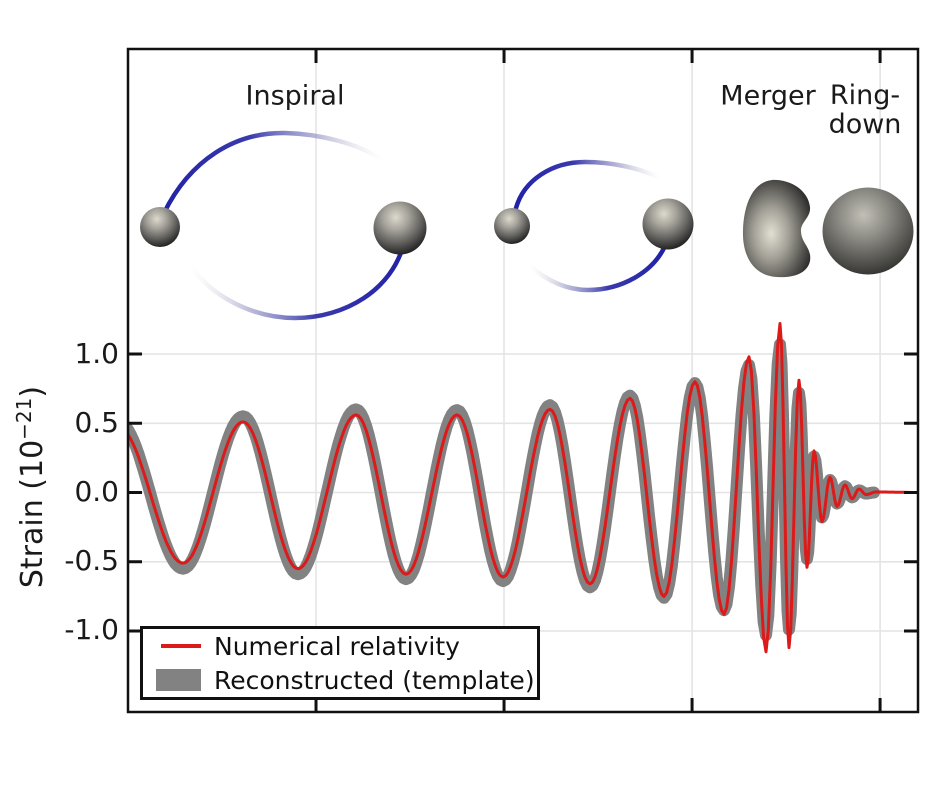  What do you see at coordinates (868, 231) in the screenshot?
I see `final-black-hole-icon` at bounding box center [868, 231].